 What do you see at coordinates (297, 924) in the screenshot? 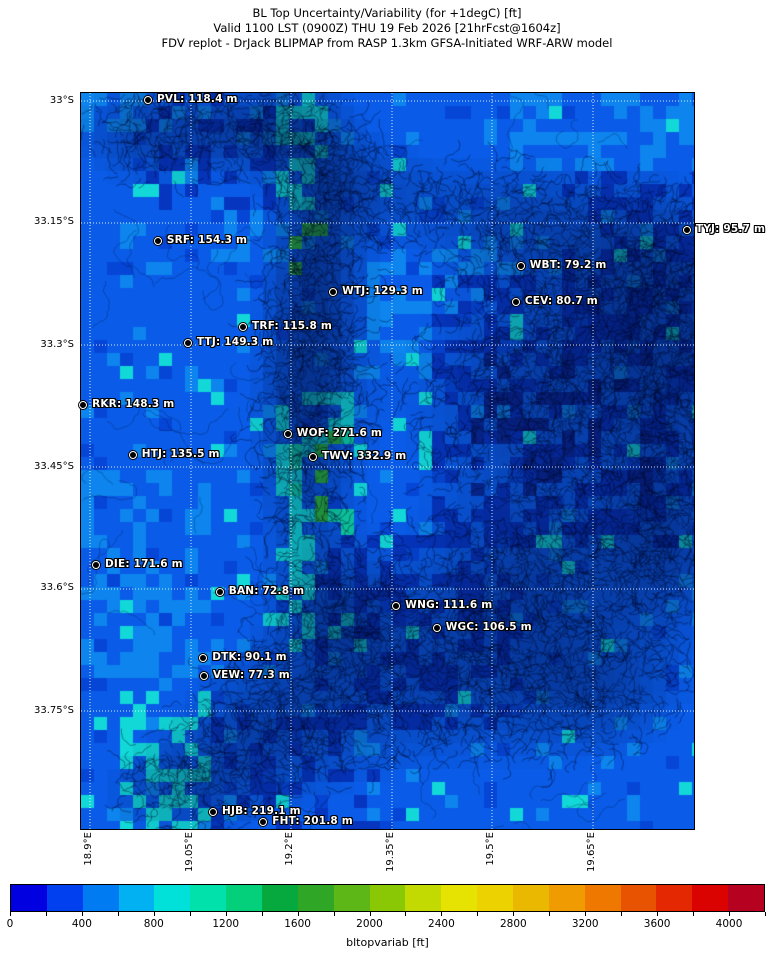
I see `colorbar-tick-label: 1600` at bounding box center [297, 924].